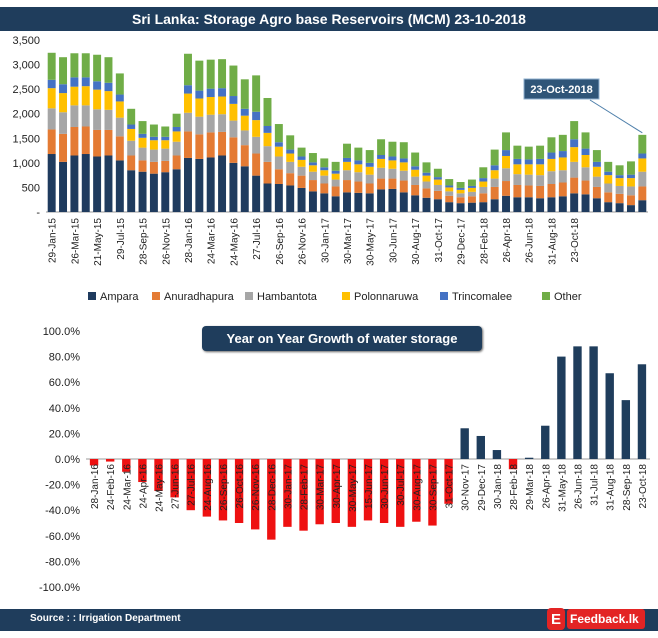 This screenshot has width=658, height=638. What do you see at coordinates (249, 296) in the screenshot?
I see `legend-swatch-hambantota` at bounding box center [249, 296].